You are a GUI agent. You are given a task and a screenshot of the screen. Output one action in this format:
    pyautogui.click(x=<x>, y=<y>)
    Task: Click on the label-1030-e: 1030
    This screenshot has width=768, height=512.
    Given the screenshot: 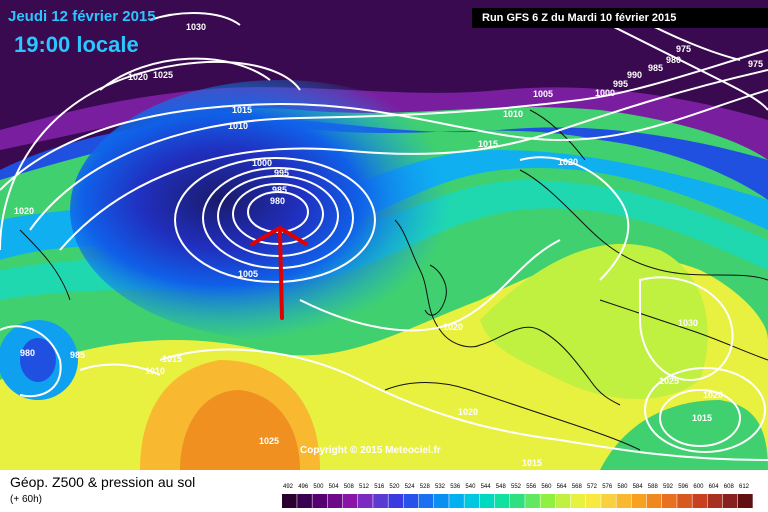 What is the action you would take?
    pyautogui.click(x=688, y=323)
    